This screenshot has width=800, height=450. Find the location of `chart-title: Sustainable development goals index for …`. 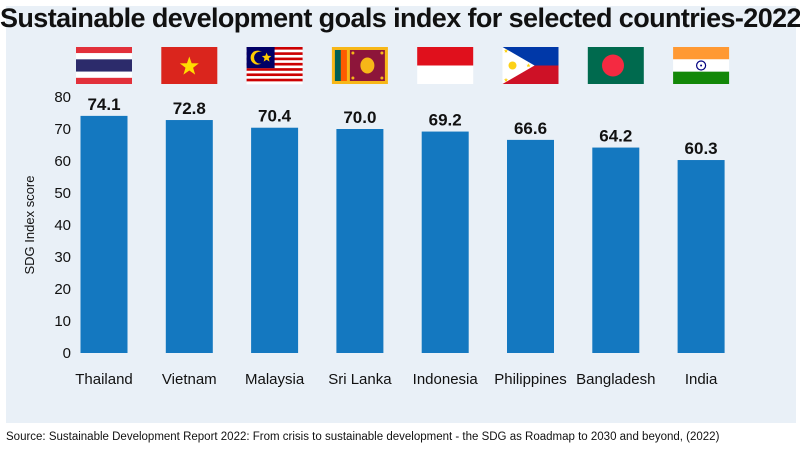

chart-title: Sustainable development goals index for … is located at coordinates (400, 18).